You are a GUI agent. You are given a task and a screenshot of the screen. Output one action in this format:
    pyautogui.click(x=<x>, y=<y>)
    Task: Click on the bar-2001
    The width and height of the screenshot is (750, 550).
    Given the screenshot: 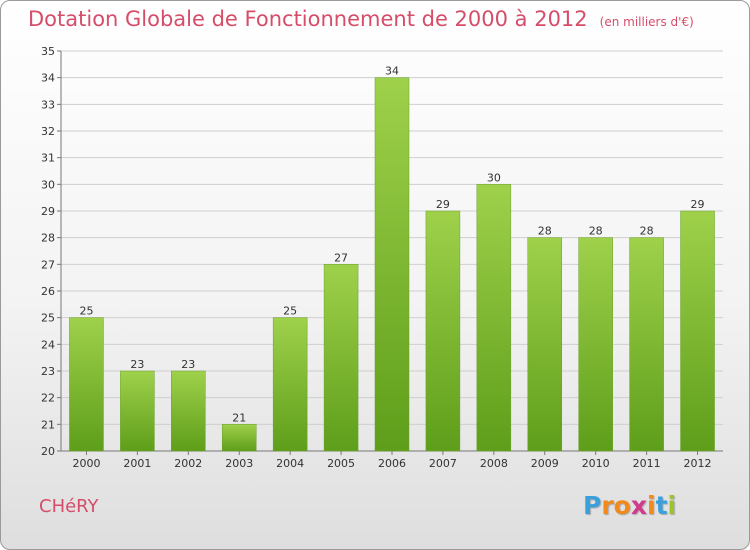 What is the action you would take?
    pyautogui.click(x=137, y=411)
    